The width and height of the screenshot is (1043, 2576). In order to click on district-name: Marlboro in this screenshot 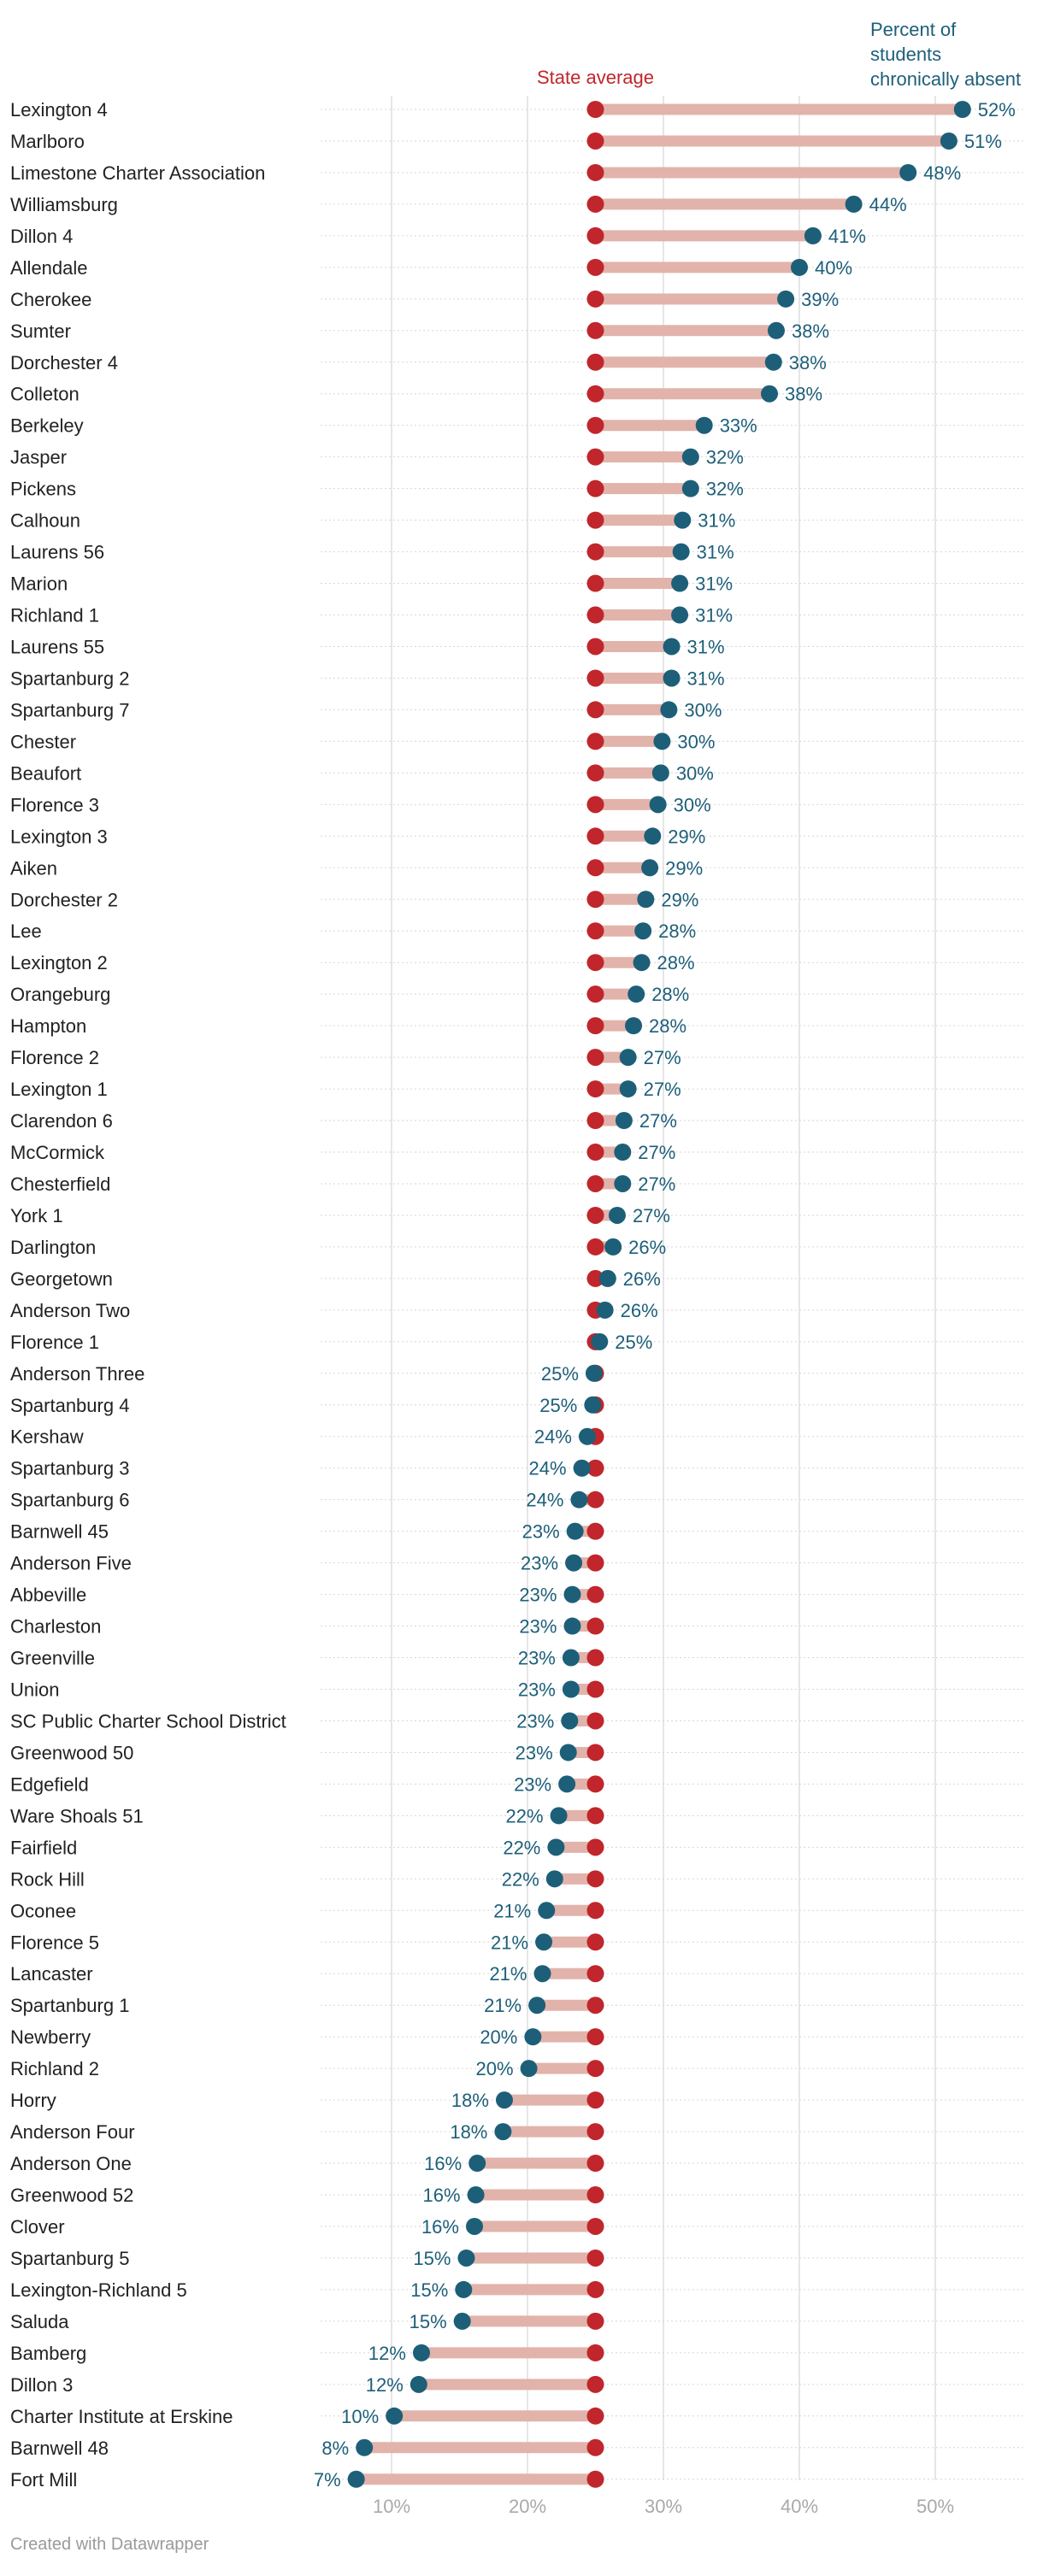, I will do `click(47, 141)`.